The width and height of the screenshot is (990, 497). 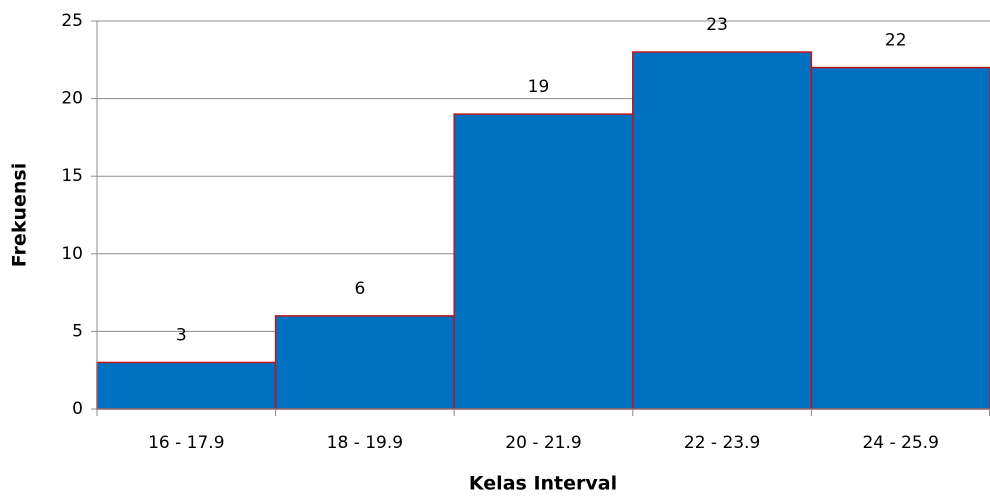 What do you see at coordinates (365, 443) in the screenshot?
I see `x-tick-label: 18 - 19.9` at bounding box center [365, 443].